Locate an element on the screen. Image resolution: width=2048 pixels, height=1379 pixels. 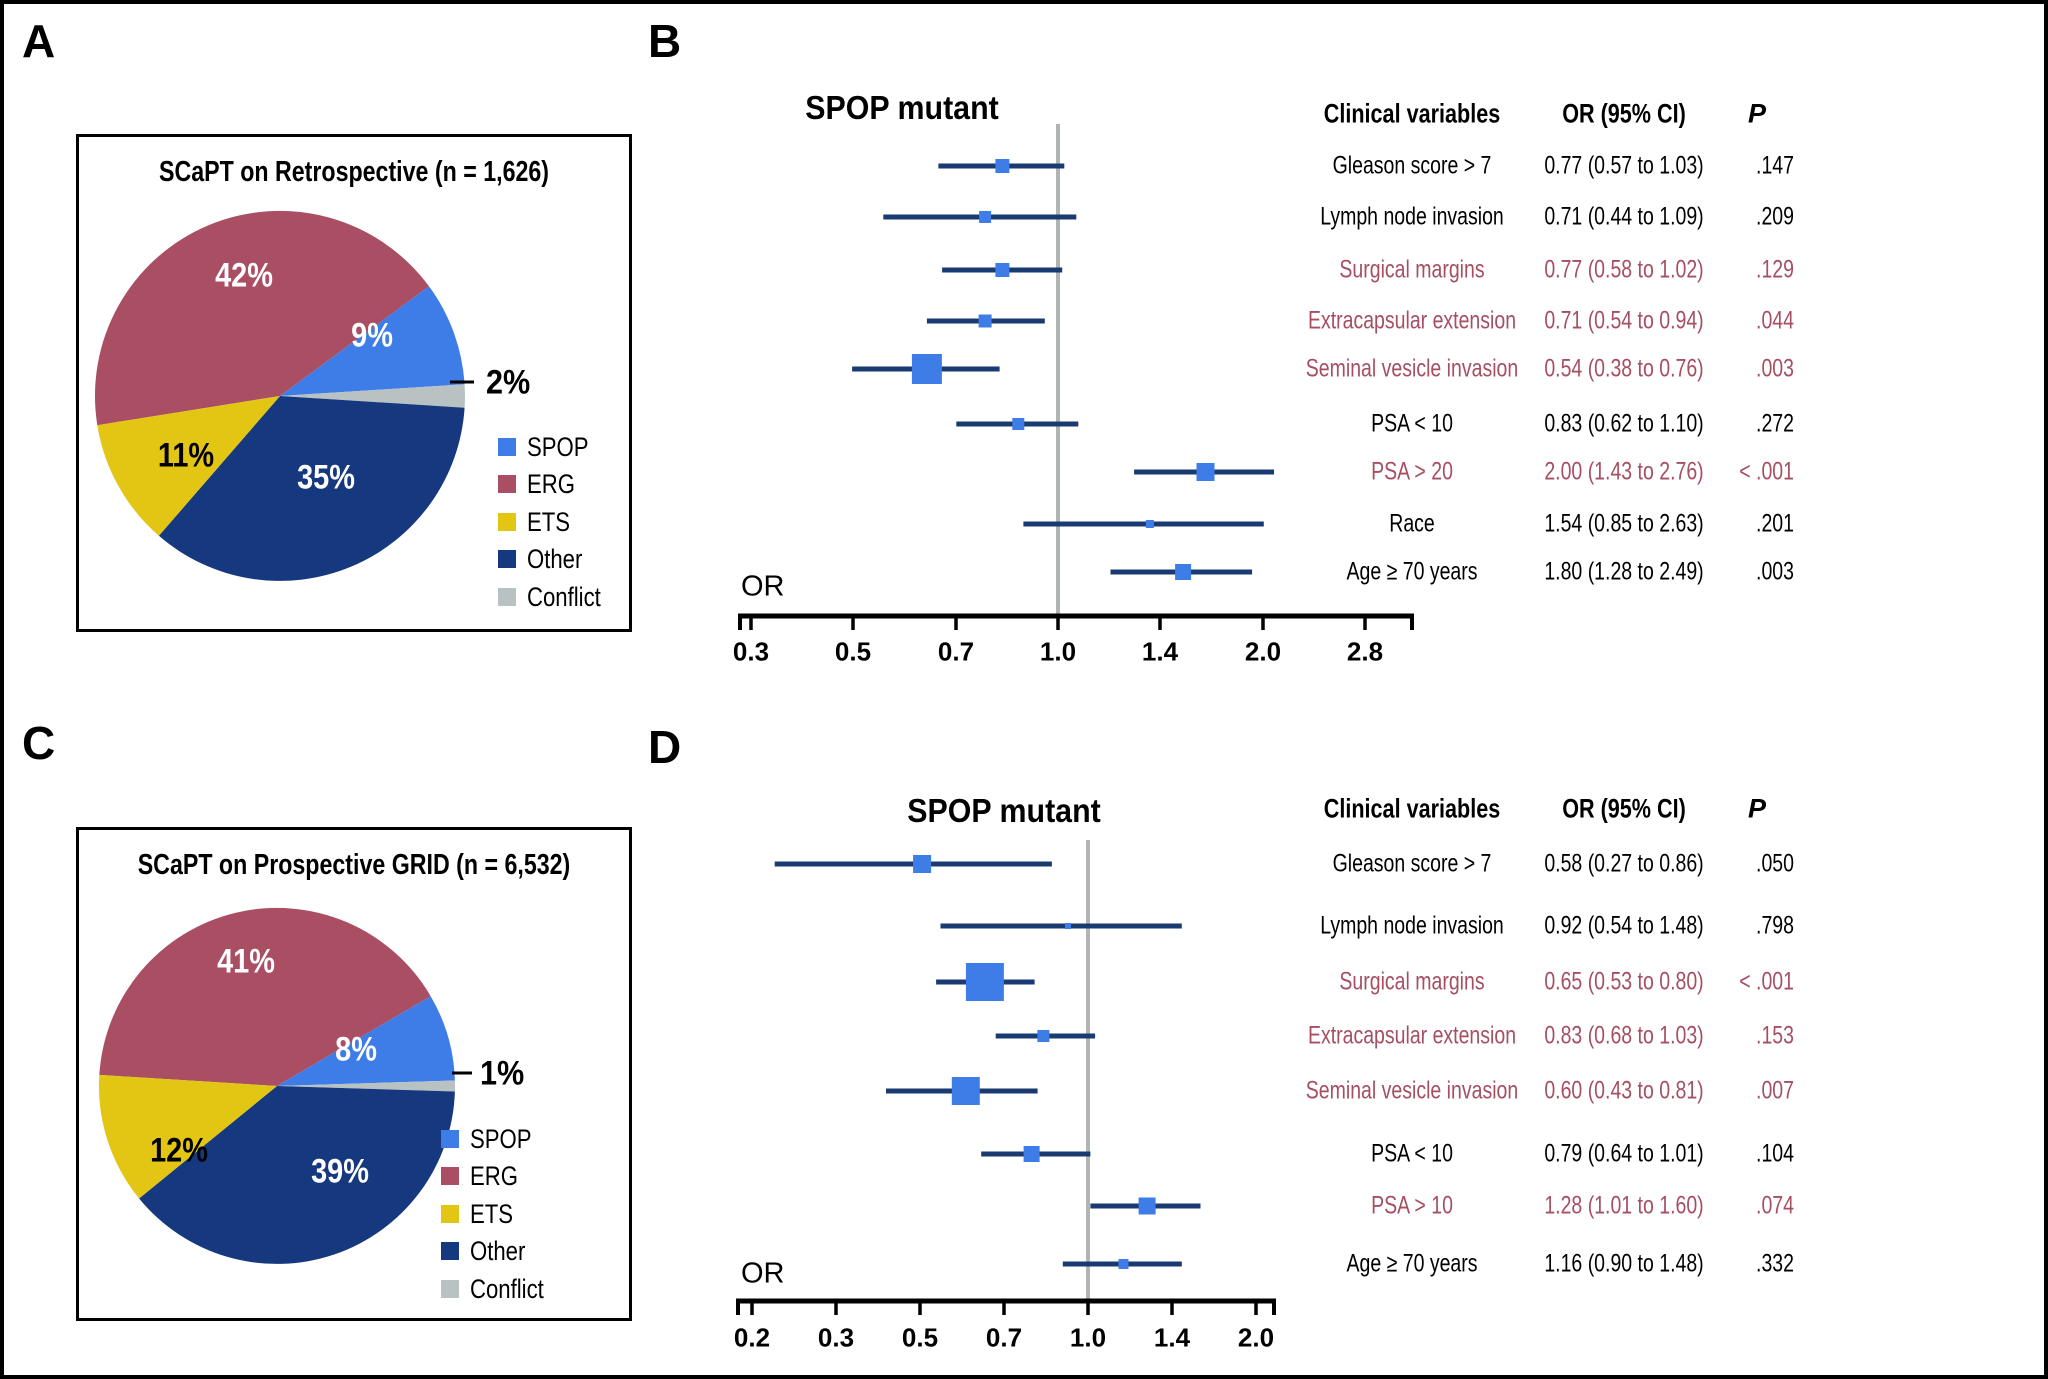
pie-slice-label: 41% is located at coordinates (246, 961).